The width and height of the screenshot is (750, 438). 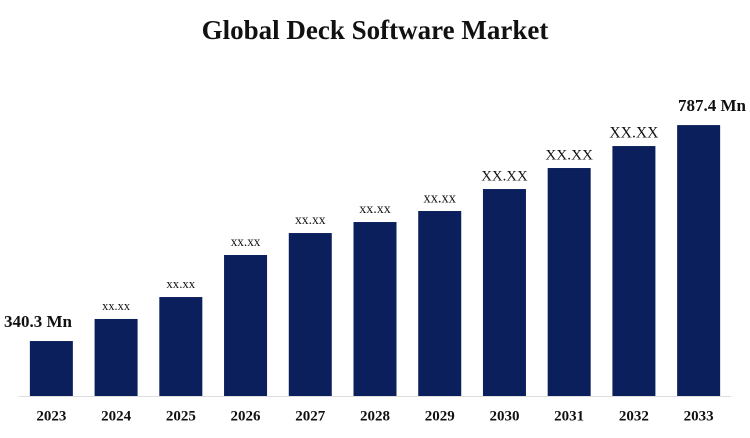 What do you see at coordinates (504, 416) in the screenshot?
I see `x-tick-label: 2030` at bounding box center [504, 416].